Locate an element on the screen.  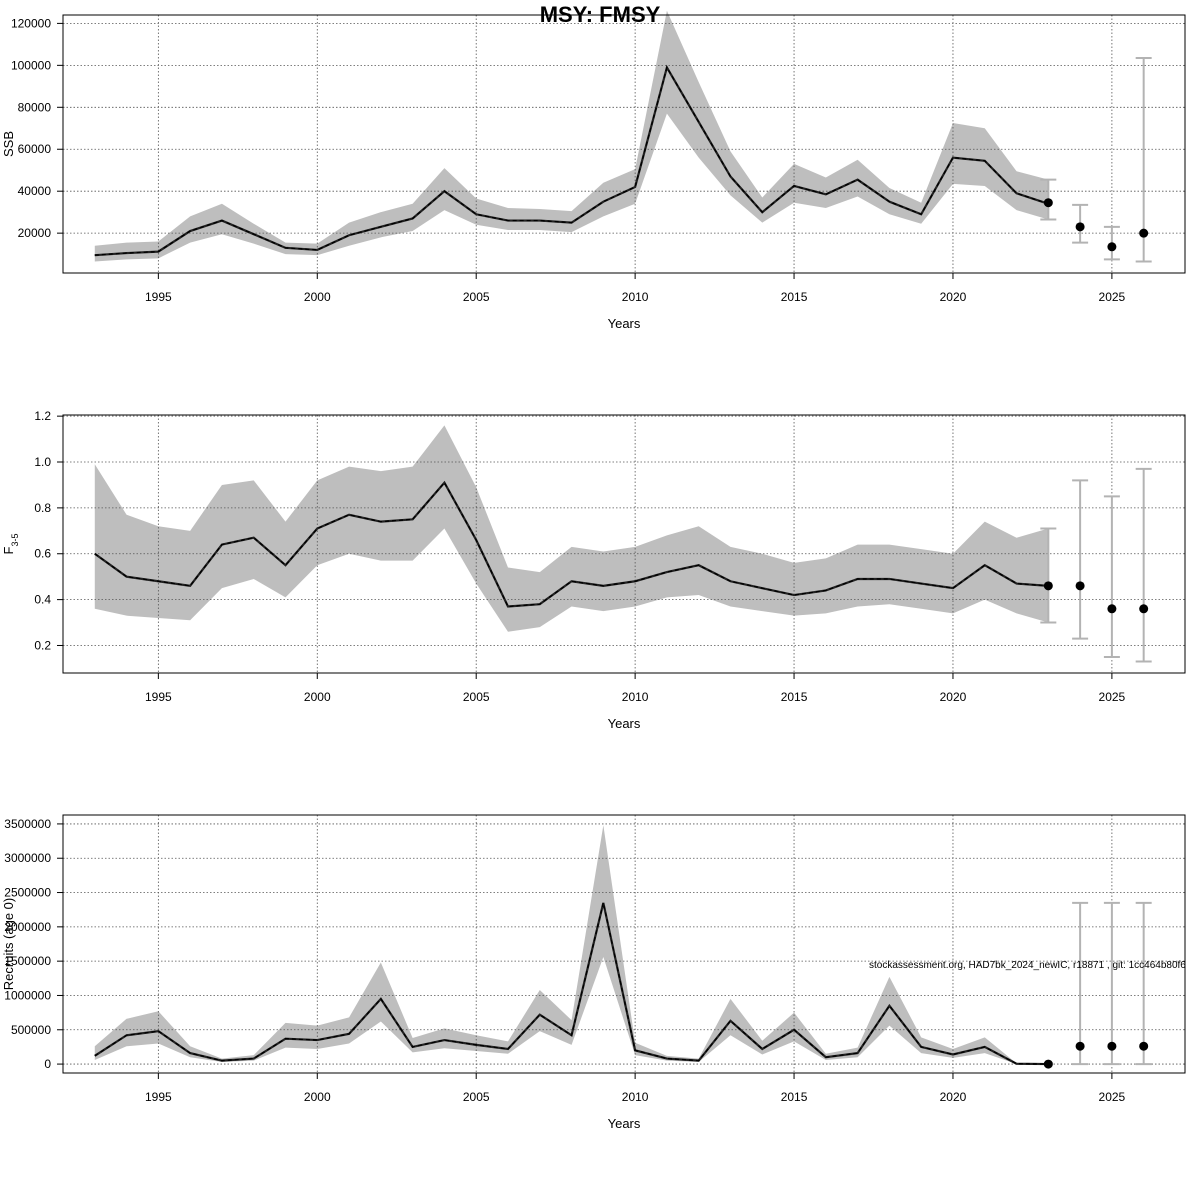
recruits-y-tick-label: 1000000 is located at coordinates (27, 995).